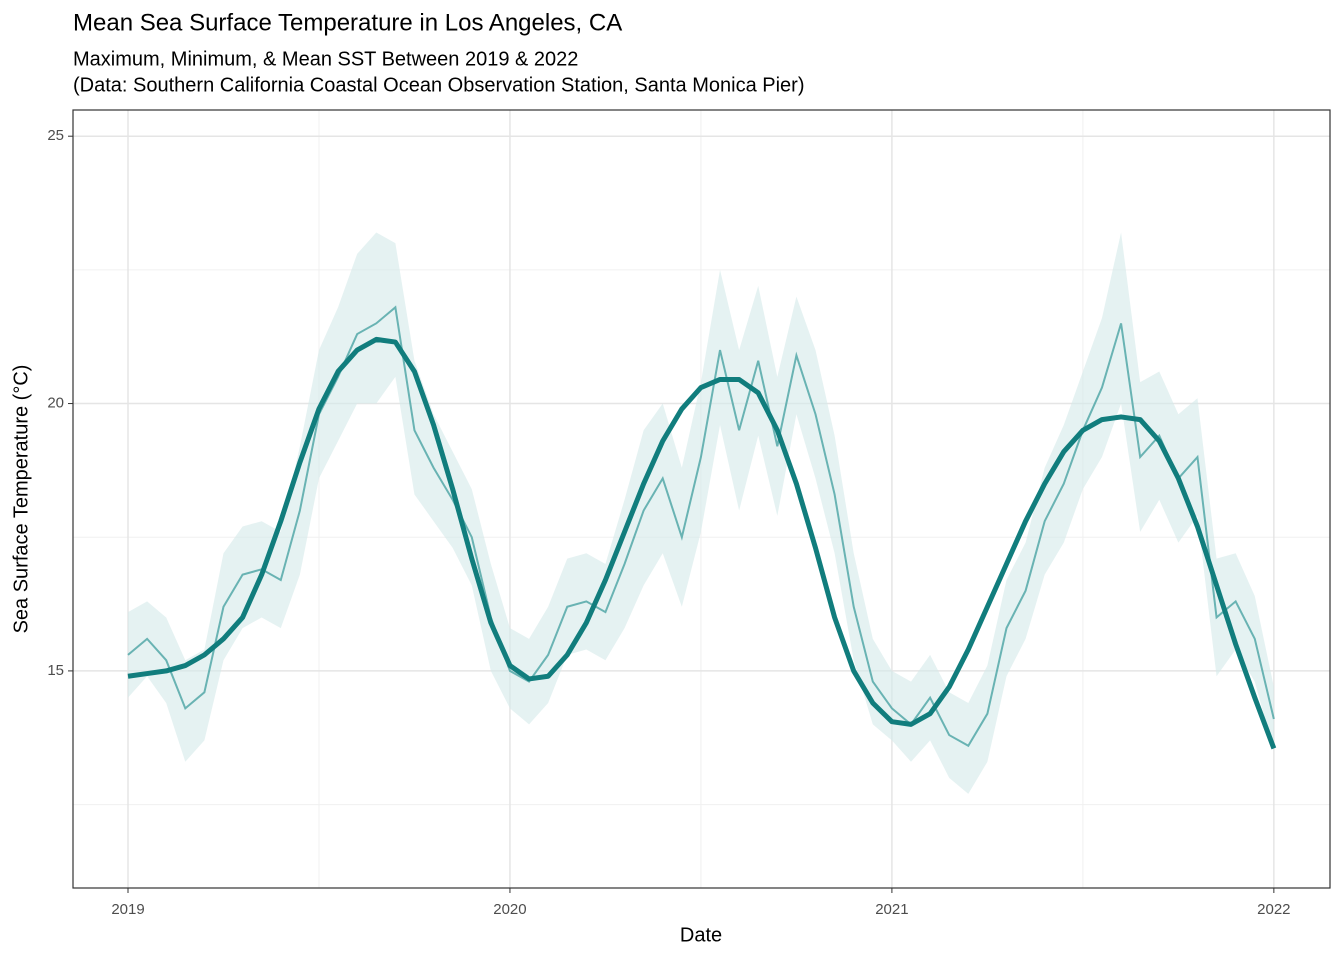 This screenshot has width=1344, height=960. Describe the element at coordinates (127, 909) in the screenshot. I see `x-tick-label: 2019` at that location.